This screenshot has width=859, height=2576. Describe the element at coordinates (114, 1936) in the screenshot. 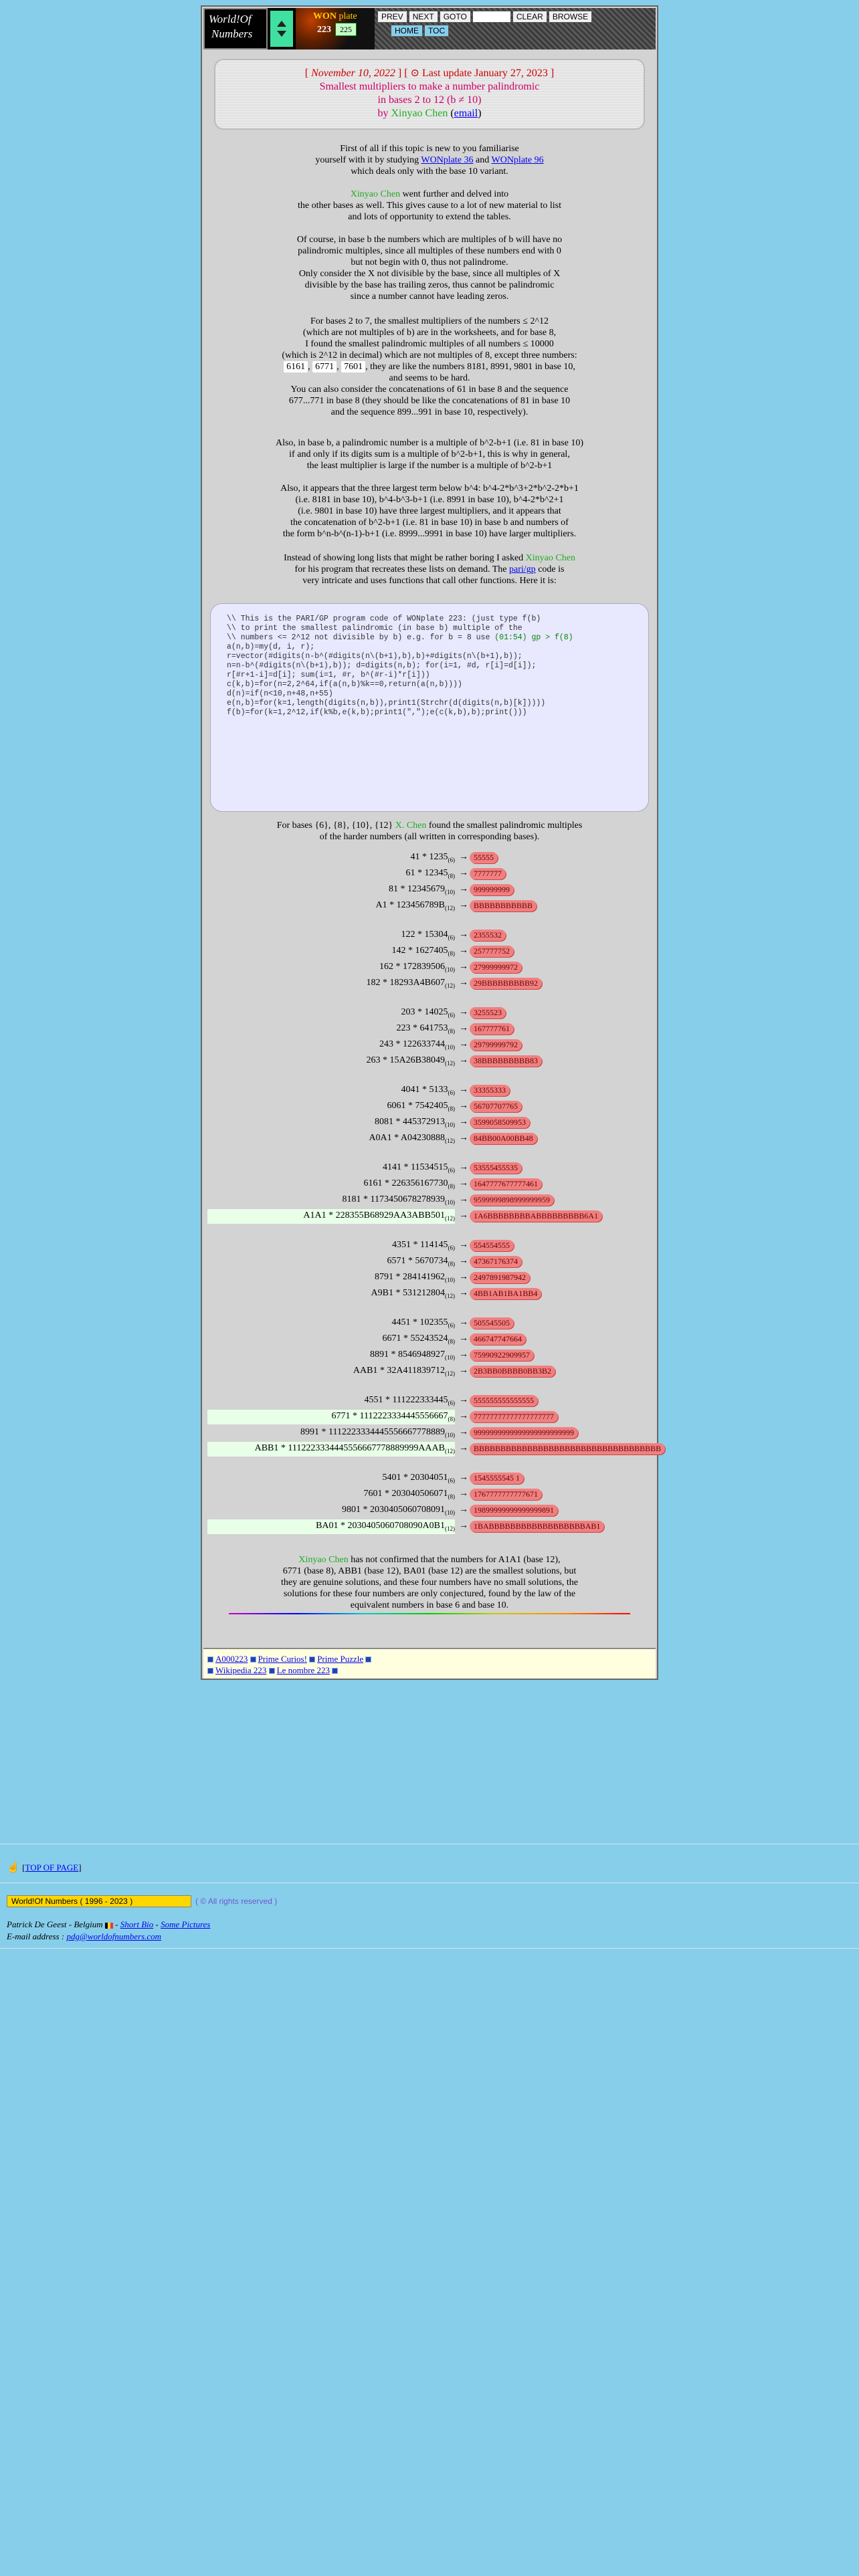

I see `email-address-link: pdg@worldofnumbers.com` at that location.